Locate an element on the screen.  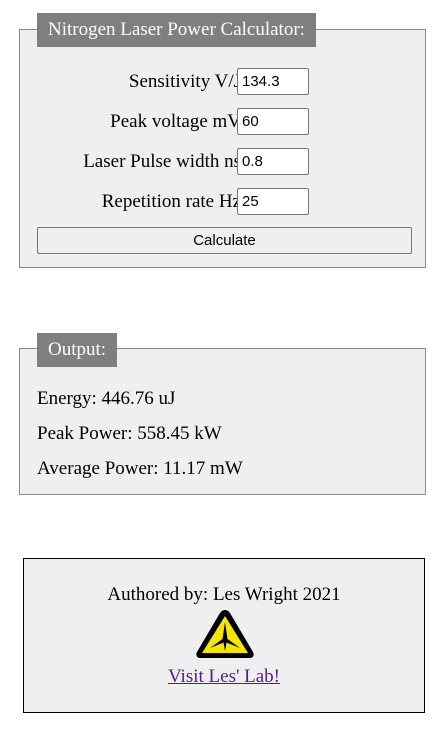
peak-voltage-input is located at coordinates (273, 121).